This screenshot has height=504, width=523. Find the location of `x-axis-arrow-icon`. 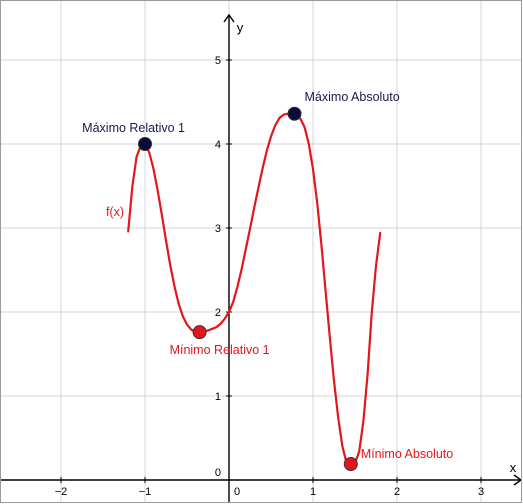

x-axis-arrow-icon is located at coordinates (517, 480).